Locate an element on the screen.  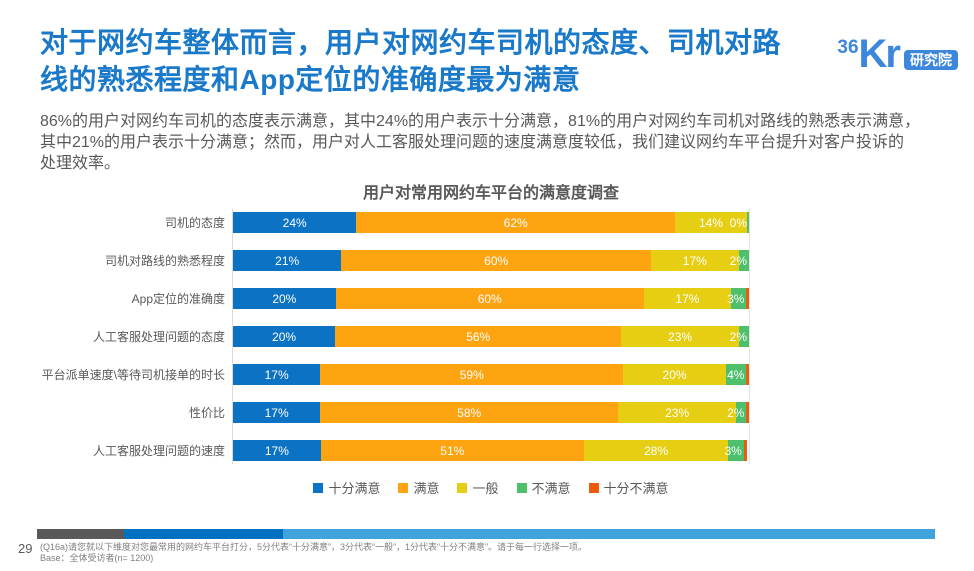
footnote-base: Base：全体受访者(n= 1200) is located at coordinates (97, 558).